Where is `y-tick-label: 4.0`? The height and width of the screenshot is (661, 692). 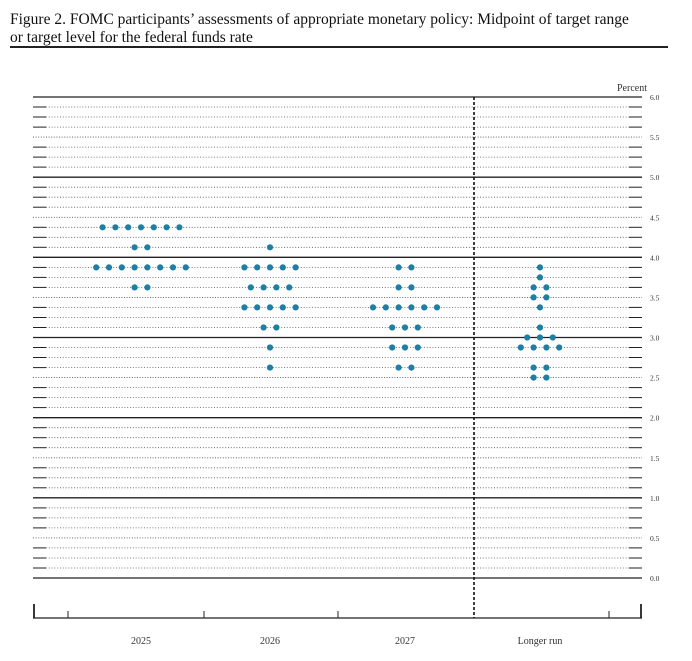
y-tick-label: 4.0 is located at coordinates (655, 257).